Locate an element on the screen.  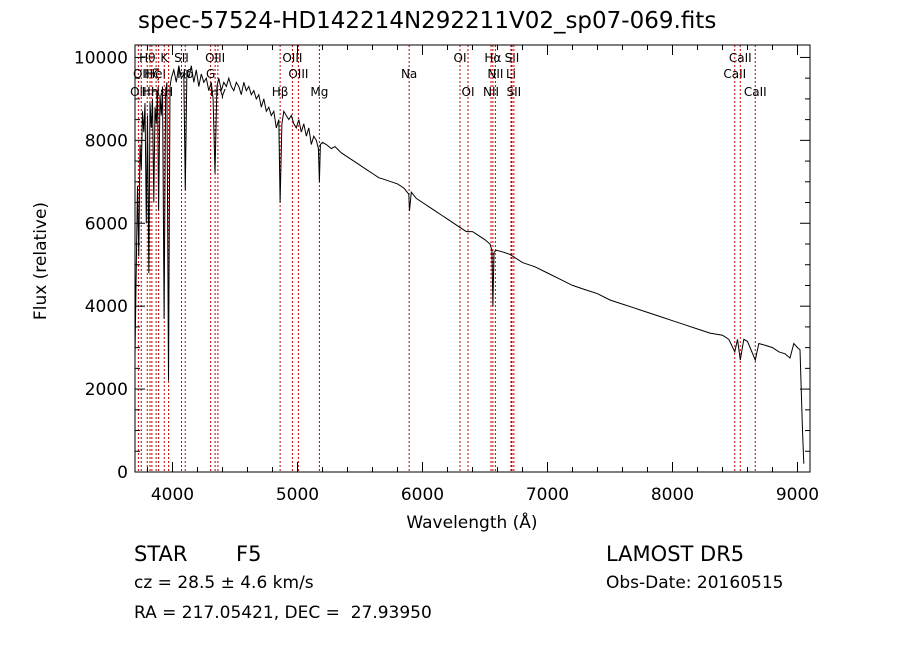
coordinates-readout: RA = 217.05421, DEC = 27.93950 is located at coordinates (283, 613).